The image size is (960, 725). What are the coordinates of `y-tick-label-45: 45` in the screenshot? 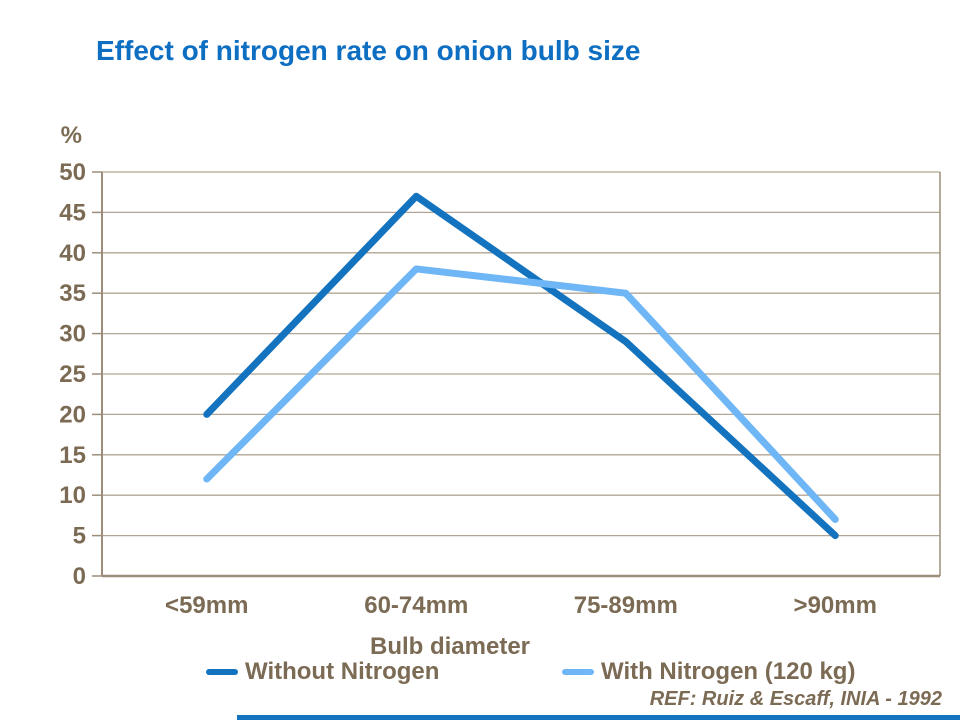 It's located at (72, 212).